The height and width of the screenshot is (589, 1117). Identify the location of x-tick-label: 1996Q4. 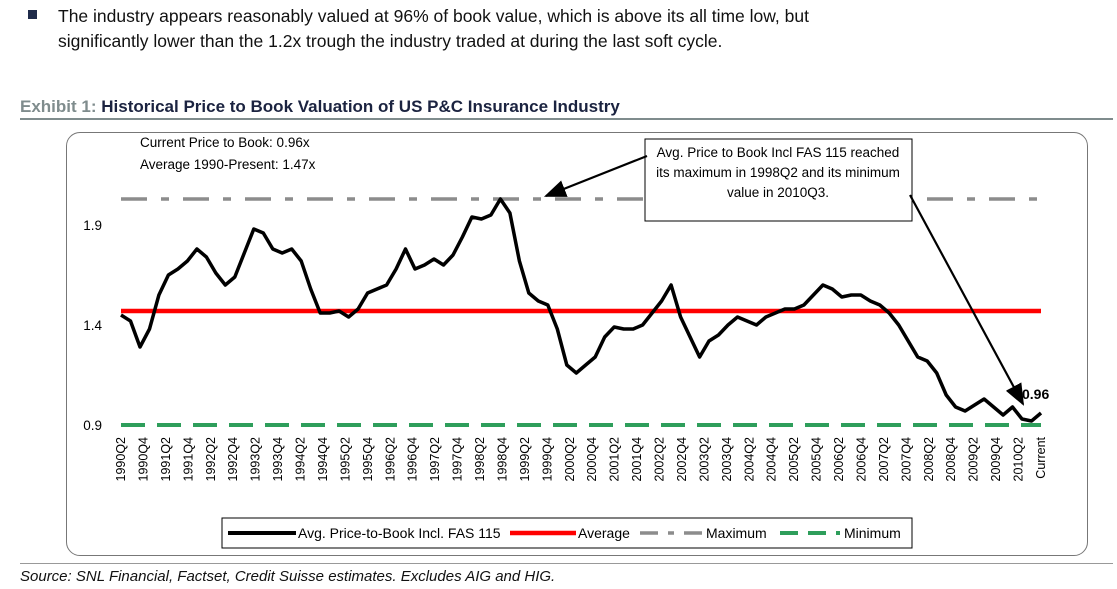
(413, 459).